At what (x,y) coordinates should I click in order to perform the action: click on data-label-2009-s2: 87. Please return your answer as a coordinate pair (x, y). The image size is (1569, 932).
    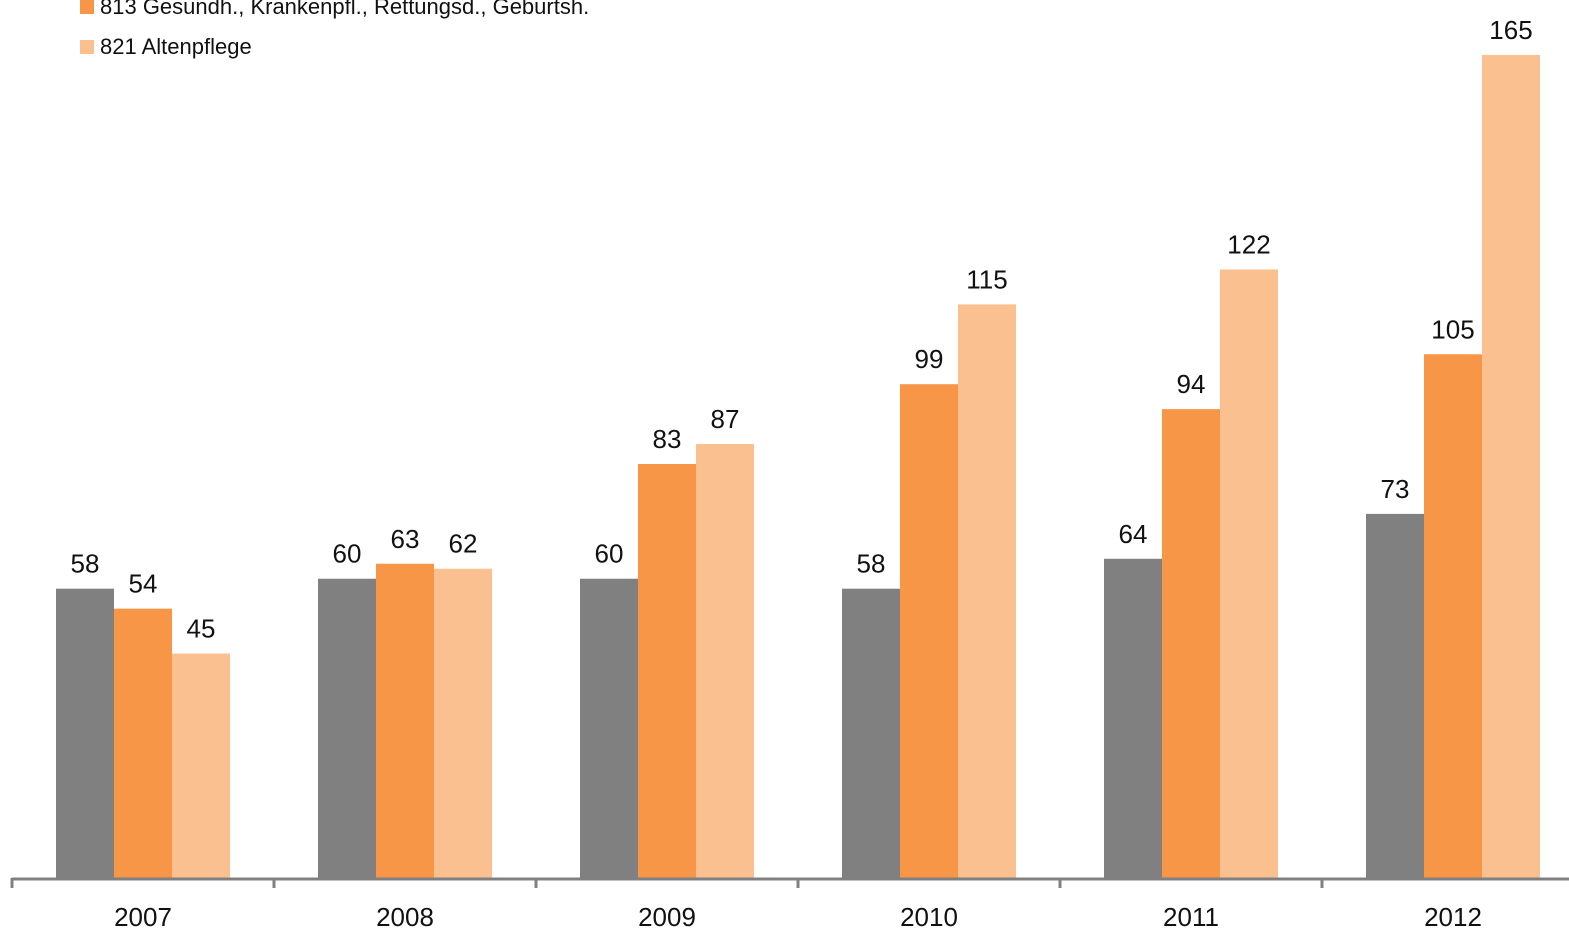
    Looking at the image, I should click on (725, 419).